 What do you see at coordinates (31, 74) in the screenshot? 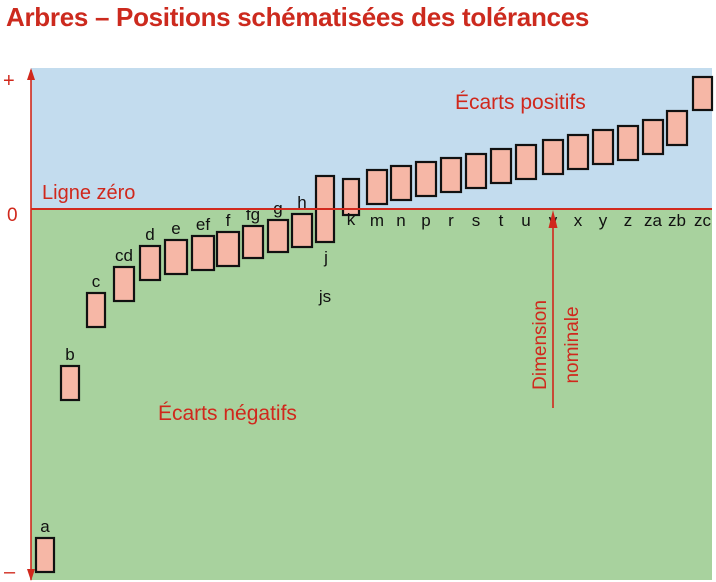
I see `axis-arrow-up-icon` at bounding box center [31, 74].